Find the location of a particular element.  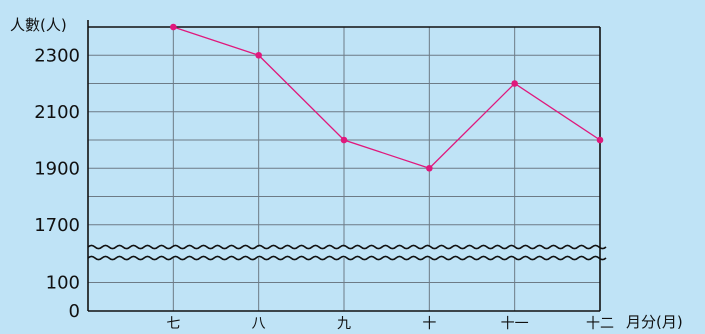

y-tick-label: 100 is located at coordinates (63, 283).